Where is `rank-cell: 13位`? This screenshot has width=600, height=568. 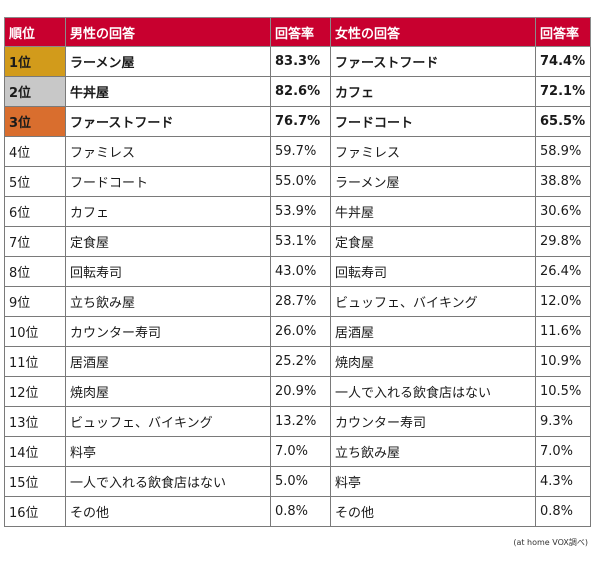 rank-cell: 13位 is located at coordinates (35, 421).